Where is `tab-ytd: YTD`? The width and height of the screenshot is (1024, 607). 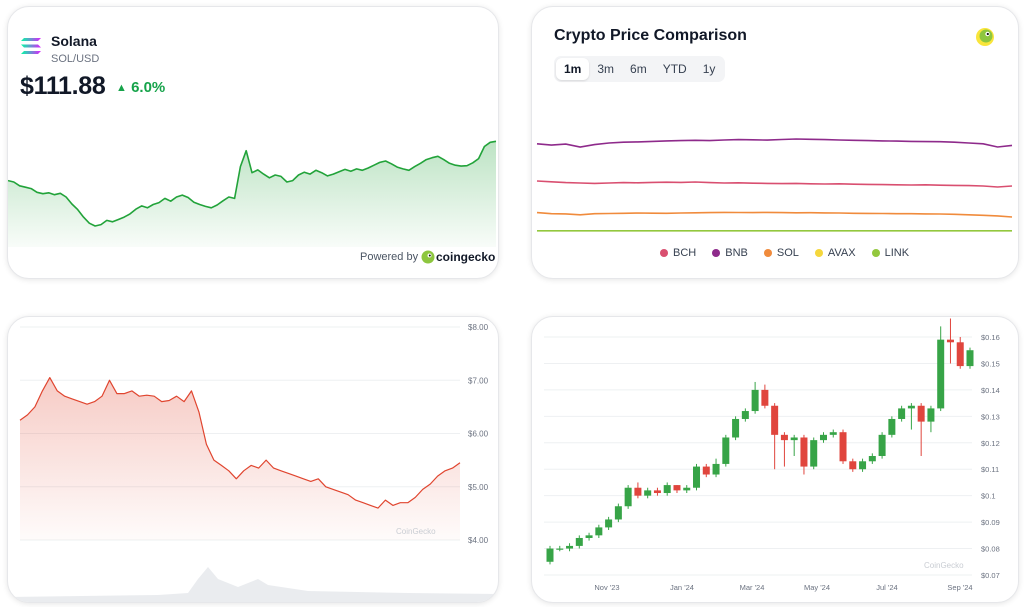
tab-ytd: YTD is located at coordinates (674, 69).